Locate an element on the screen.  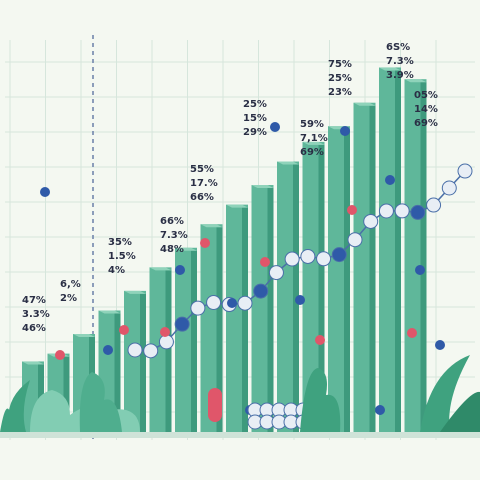
data-label: 15% is located at coordinates (255, 118).